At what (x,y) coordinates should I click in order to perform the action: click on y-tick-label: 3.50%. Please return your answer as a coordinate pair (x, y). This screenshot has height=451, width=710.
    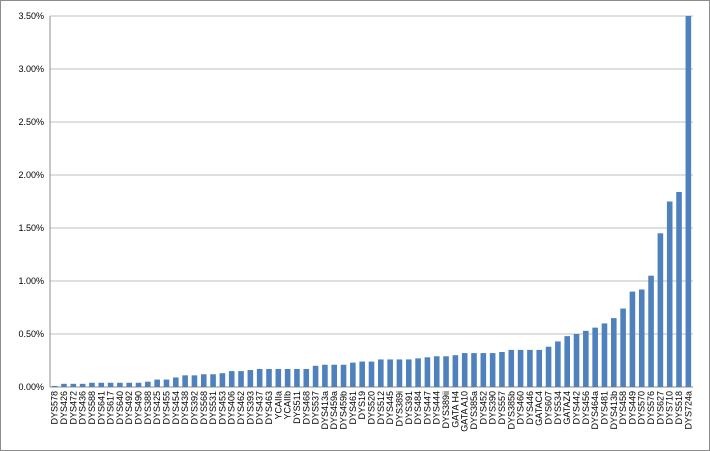
    Looking at the image, I should click on (31, 16).